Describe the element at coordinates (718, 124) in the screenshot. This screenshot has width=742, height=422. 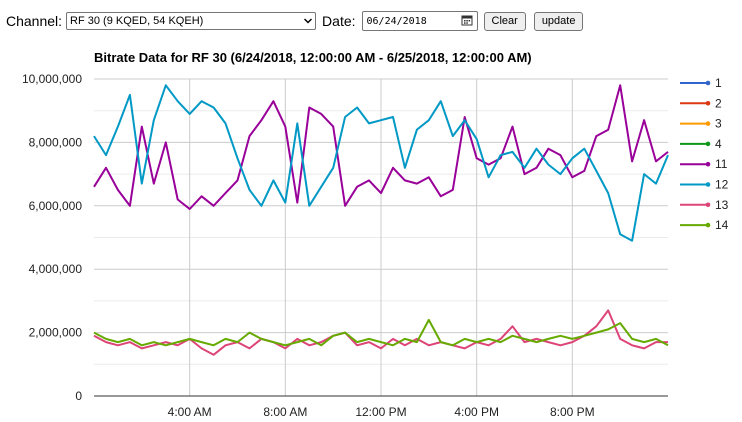
I see `legend-label: 3` at that location.